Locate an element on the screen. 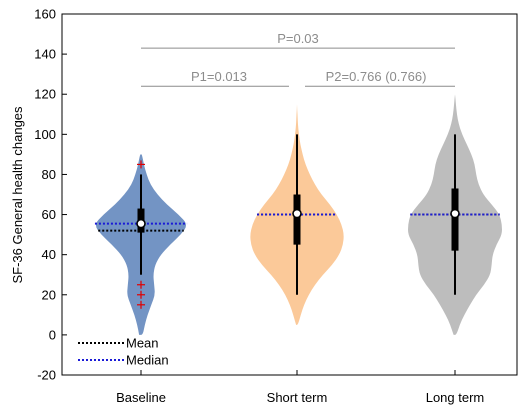 This screenshot has height=409, width=526. significance-label: P1=0.013 is located at coordinates (219, 76).